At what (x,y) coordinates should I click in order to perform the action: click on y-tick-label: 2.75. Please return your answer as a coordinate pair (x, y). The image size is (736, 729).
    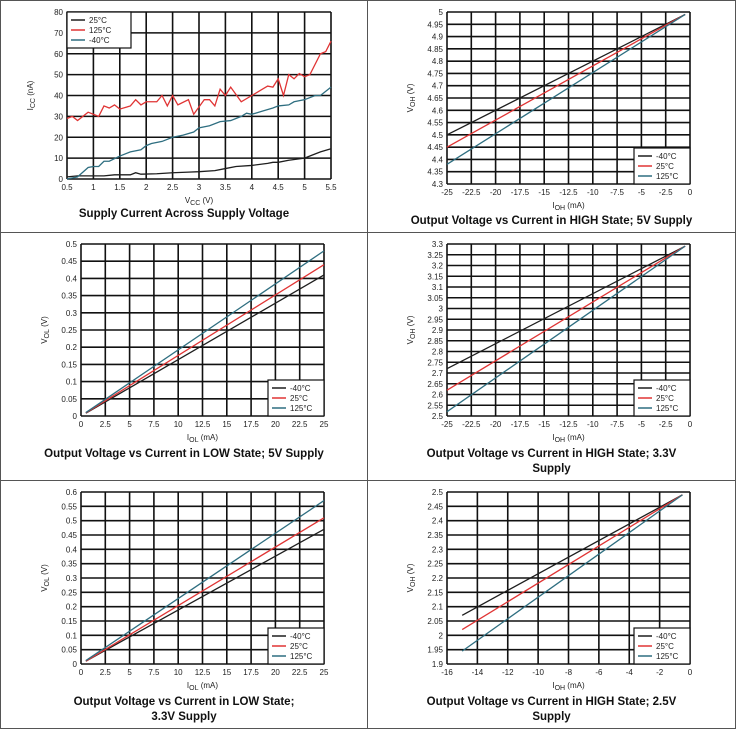
    Looking at the image, I should click on (435, 362).